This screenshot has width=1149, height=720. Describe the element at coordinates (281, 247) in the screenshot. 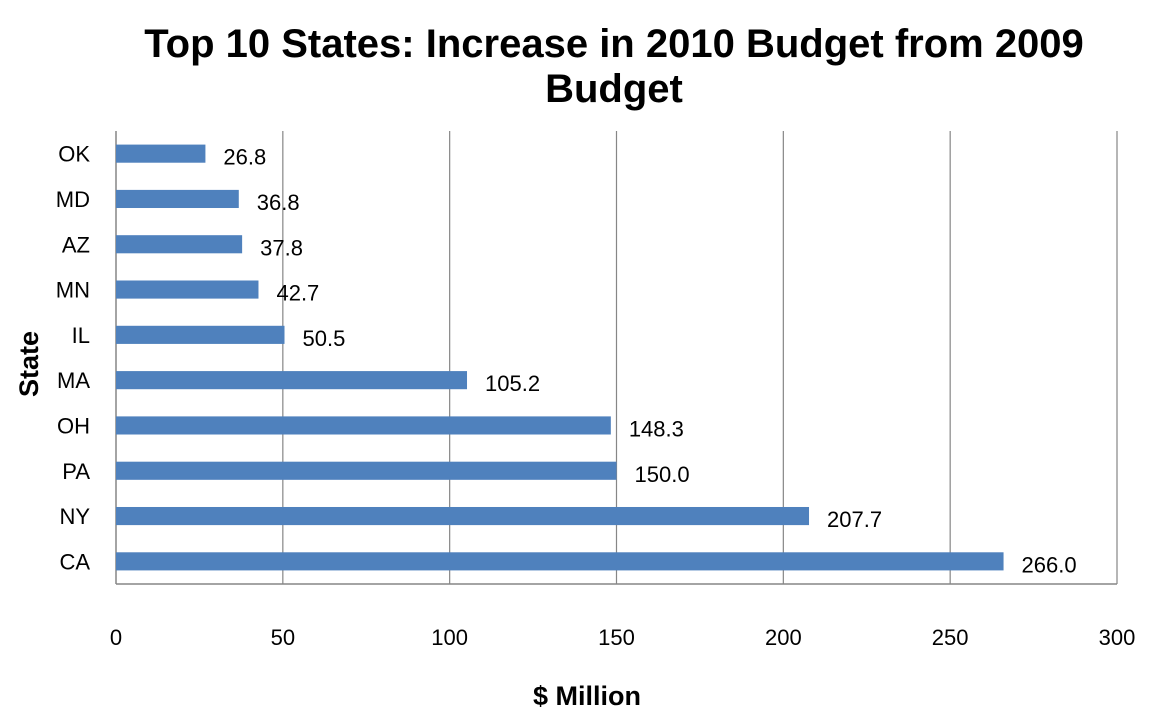

I see `data-label: 37.8` at that location.